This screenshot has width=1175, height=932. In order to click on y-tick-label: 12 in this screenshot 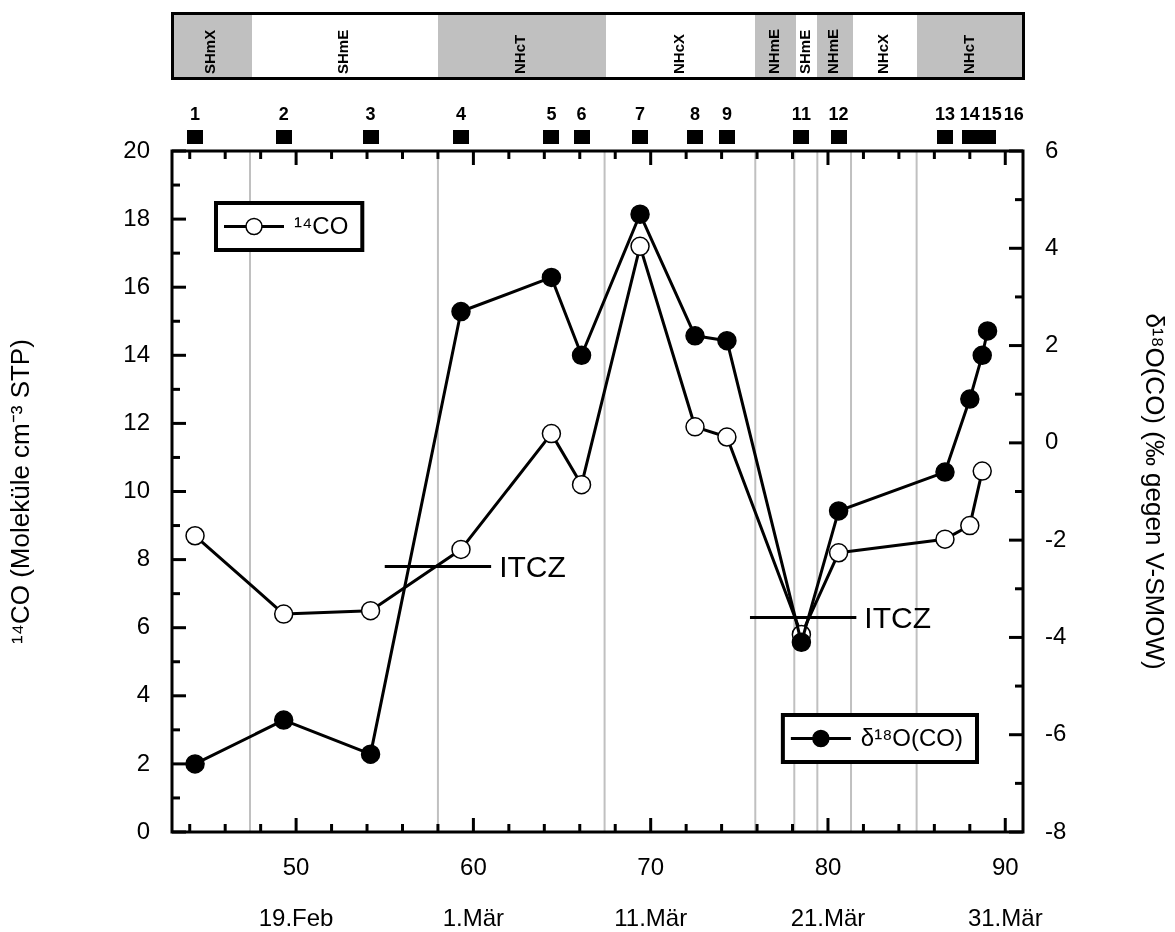, I will do `click(136, 422)`.